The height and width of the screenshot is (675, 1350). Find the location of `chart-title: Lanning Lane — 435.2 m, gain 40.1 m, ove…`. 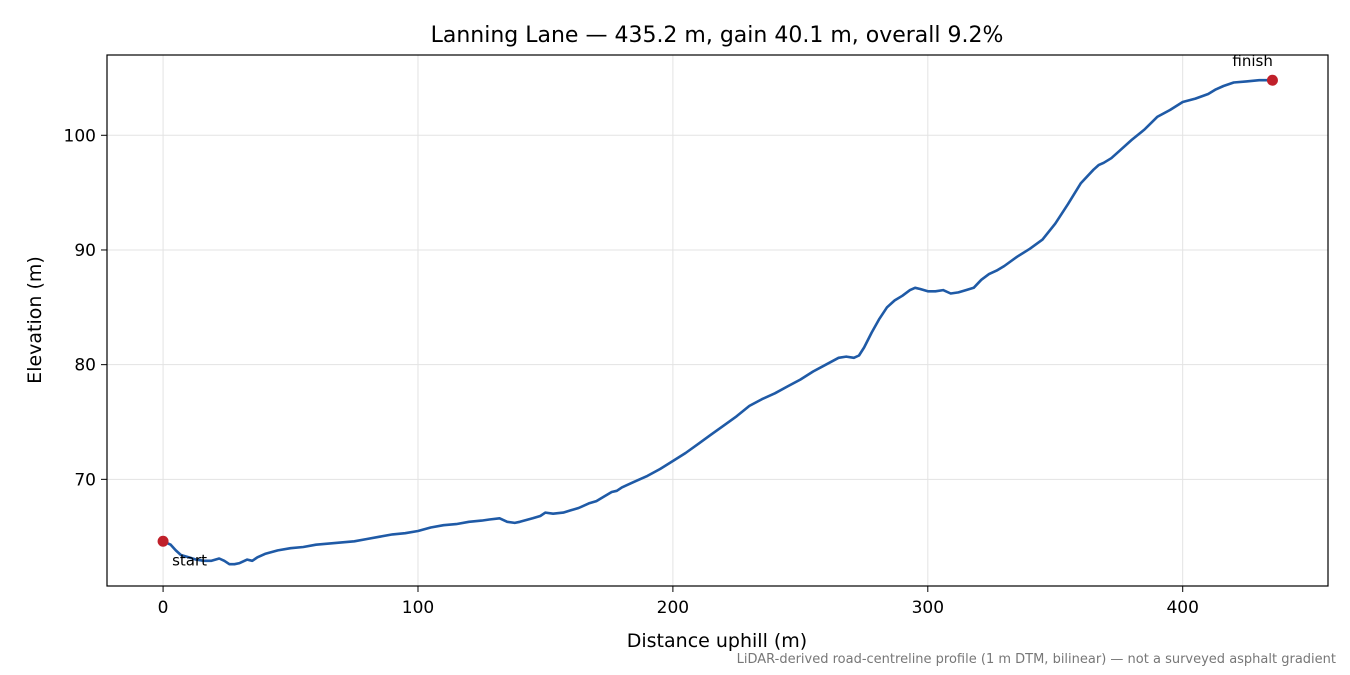

chart-title: Lanning Lane — 435.2 m, gain 40.1 m, ove… is located at coordinates (717, 35).